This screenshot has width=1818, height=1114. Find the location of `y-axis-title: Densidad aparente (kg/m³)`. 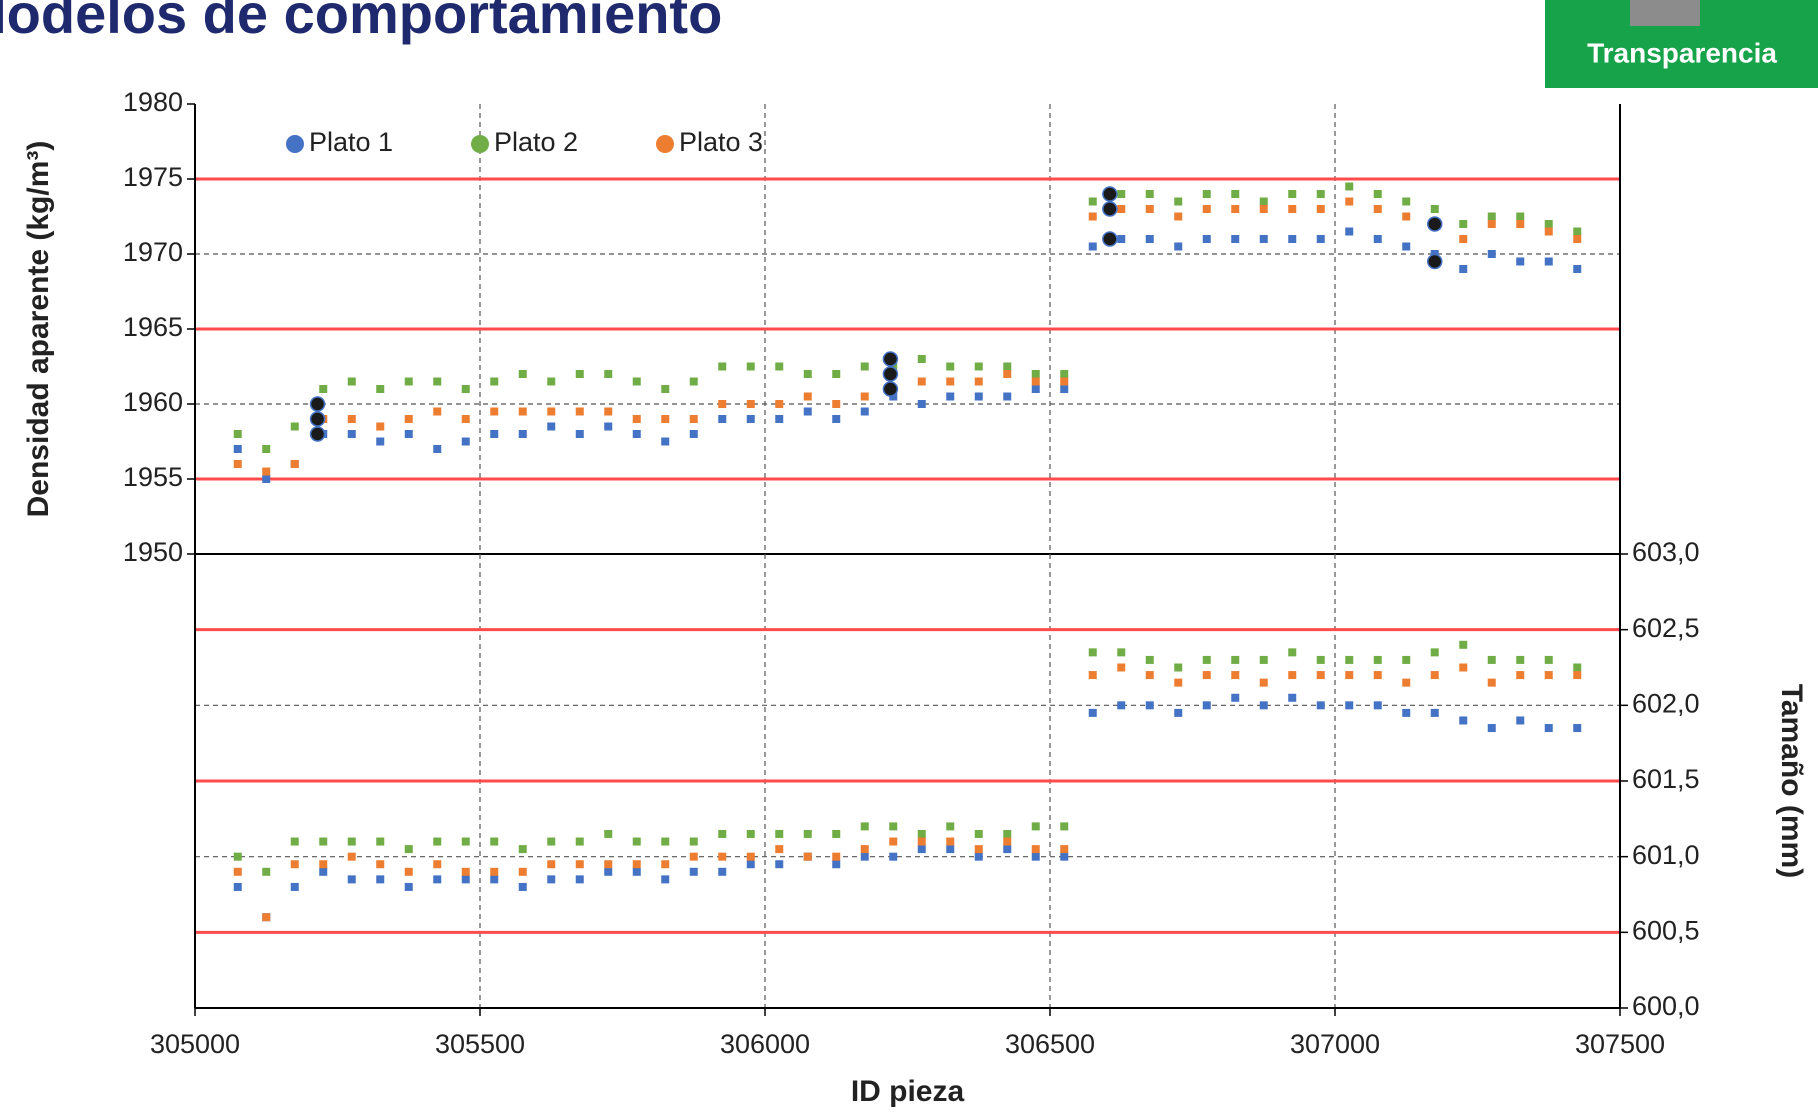

y-axis-title: Densidad aparente (kg/m³) is located at coordinates (38, 329).